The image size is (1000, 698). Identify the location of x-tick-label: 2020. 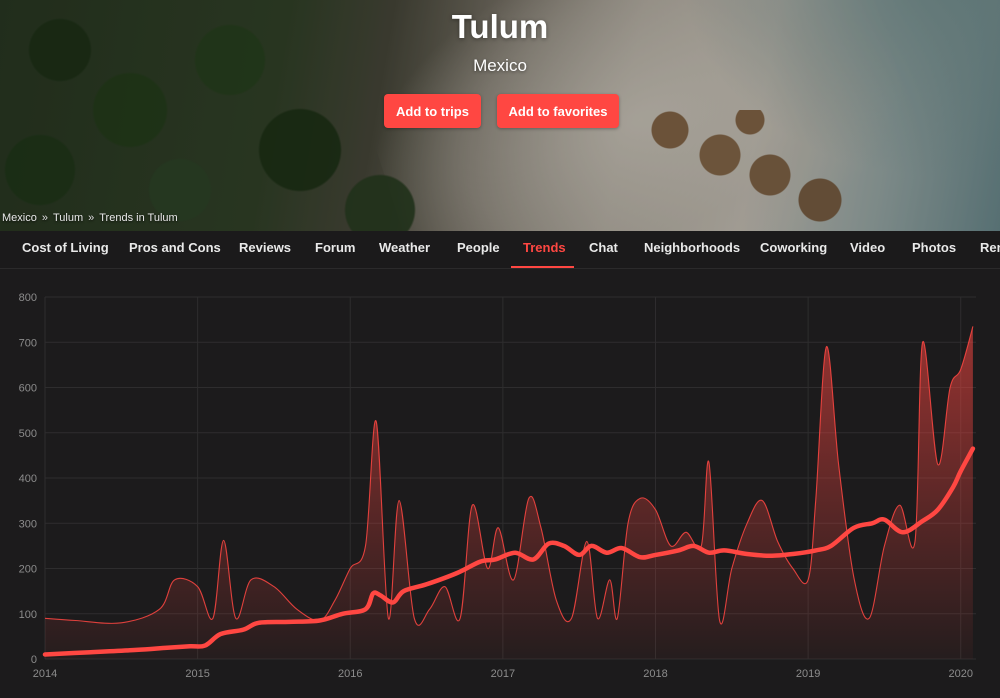
(960, 674).